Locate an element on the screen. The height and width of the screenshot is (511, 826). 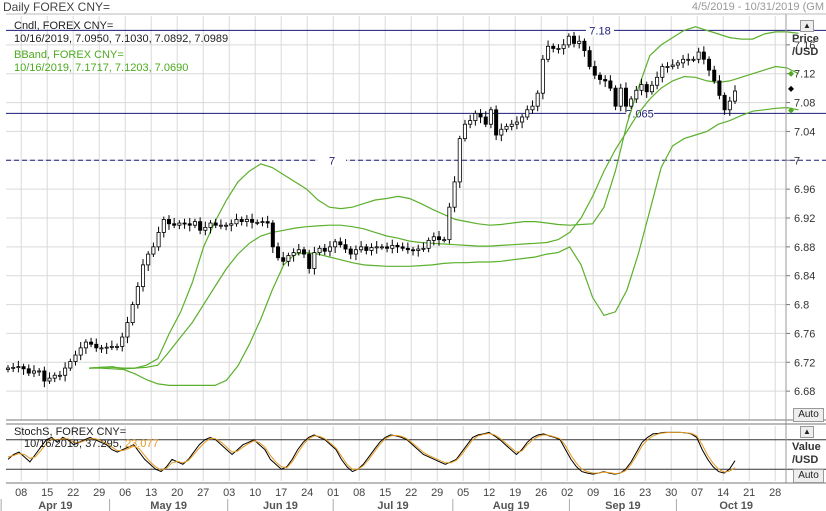
month-label: Jun 19 is located at coordinates (280, 505).